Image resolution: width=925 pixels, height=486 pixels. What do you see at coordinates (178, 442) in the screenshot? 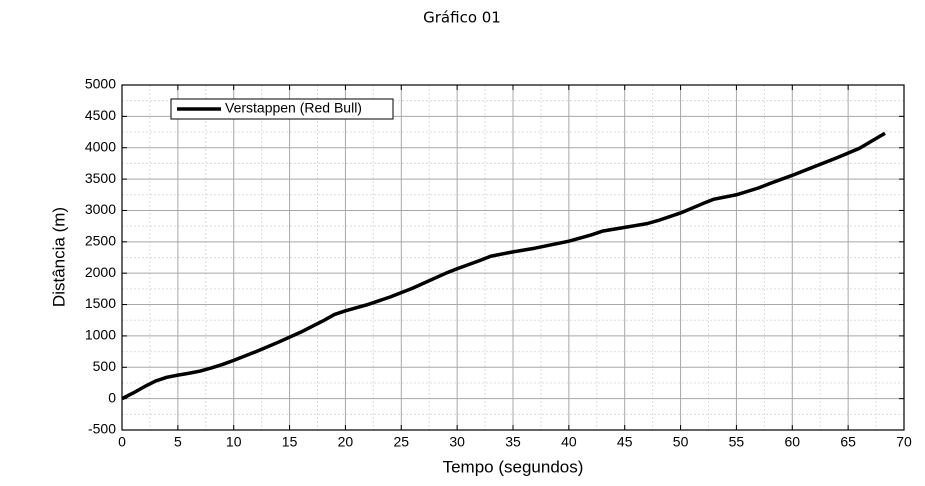
I see `x-tick-label: 5` at bounding box center [178, 442].